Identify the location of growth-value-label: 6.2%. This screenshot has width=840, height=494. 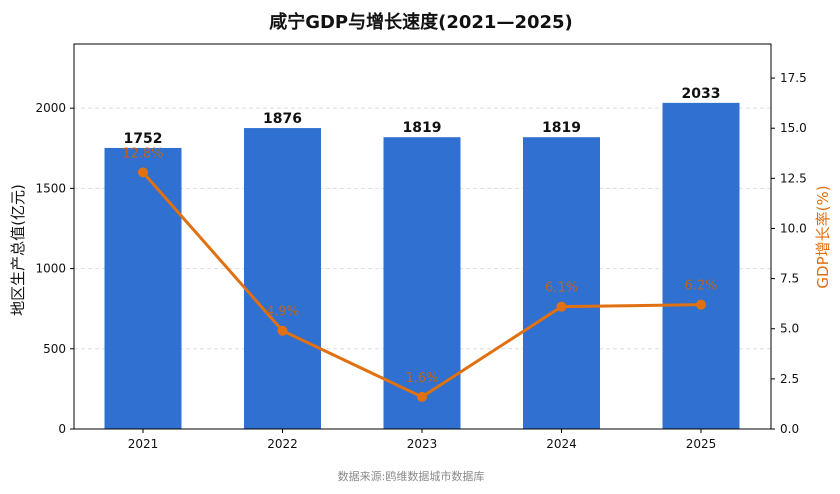
(700, 286).